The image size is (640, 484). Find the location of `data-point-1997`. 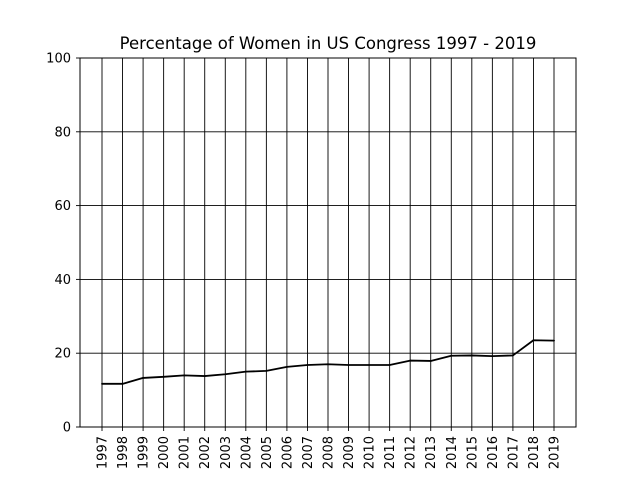

data-point-1997 is located at coordinates (102, 383).